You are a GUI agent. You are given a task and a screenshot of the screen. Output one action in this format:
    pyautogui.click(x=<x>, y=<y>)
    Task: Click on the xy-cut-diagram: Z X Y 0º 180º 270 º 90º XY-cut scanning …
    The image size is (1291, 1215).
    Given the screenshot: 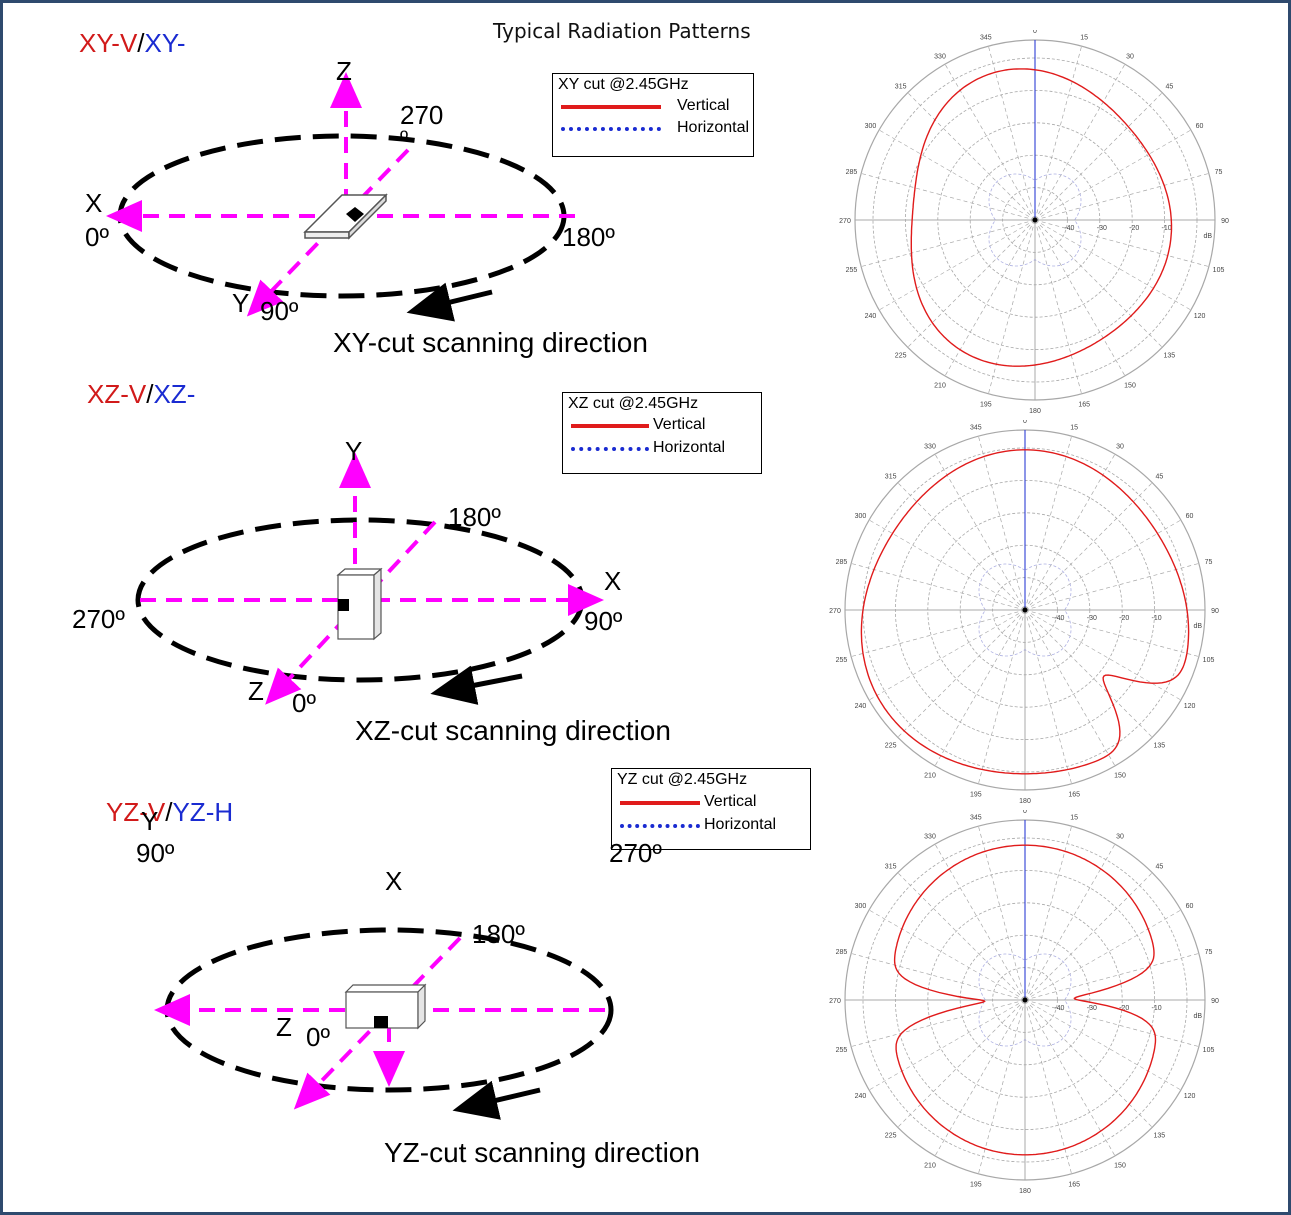 What is the action you would take?
    pyautogui.click(x=366, y=207)
    